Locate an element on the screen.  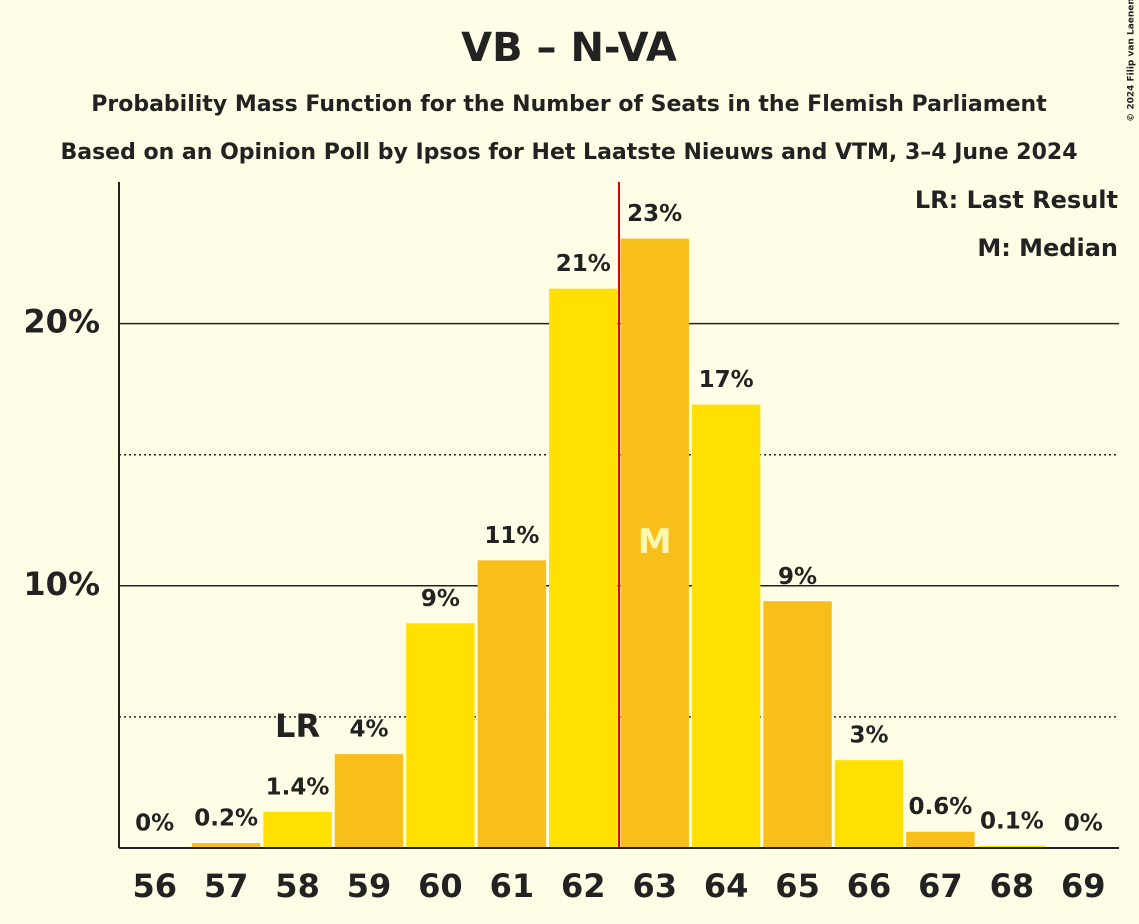
x-tick-label: 58 is located at coordinates (297, 886).